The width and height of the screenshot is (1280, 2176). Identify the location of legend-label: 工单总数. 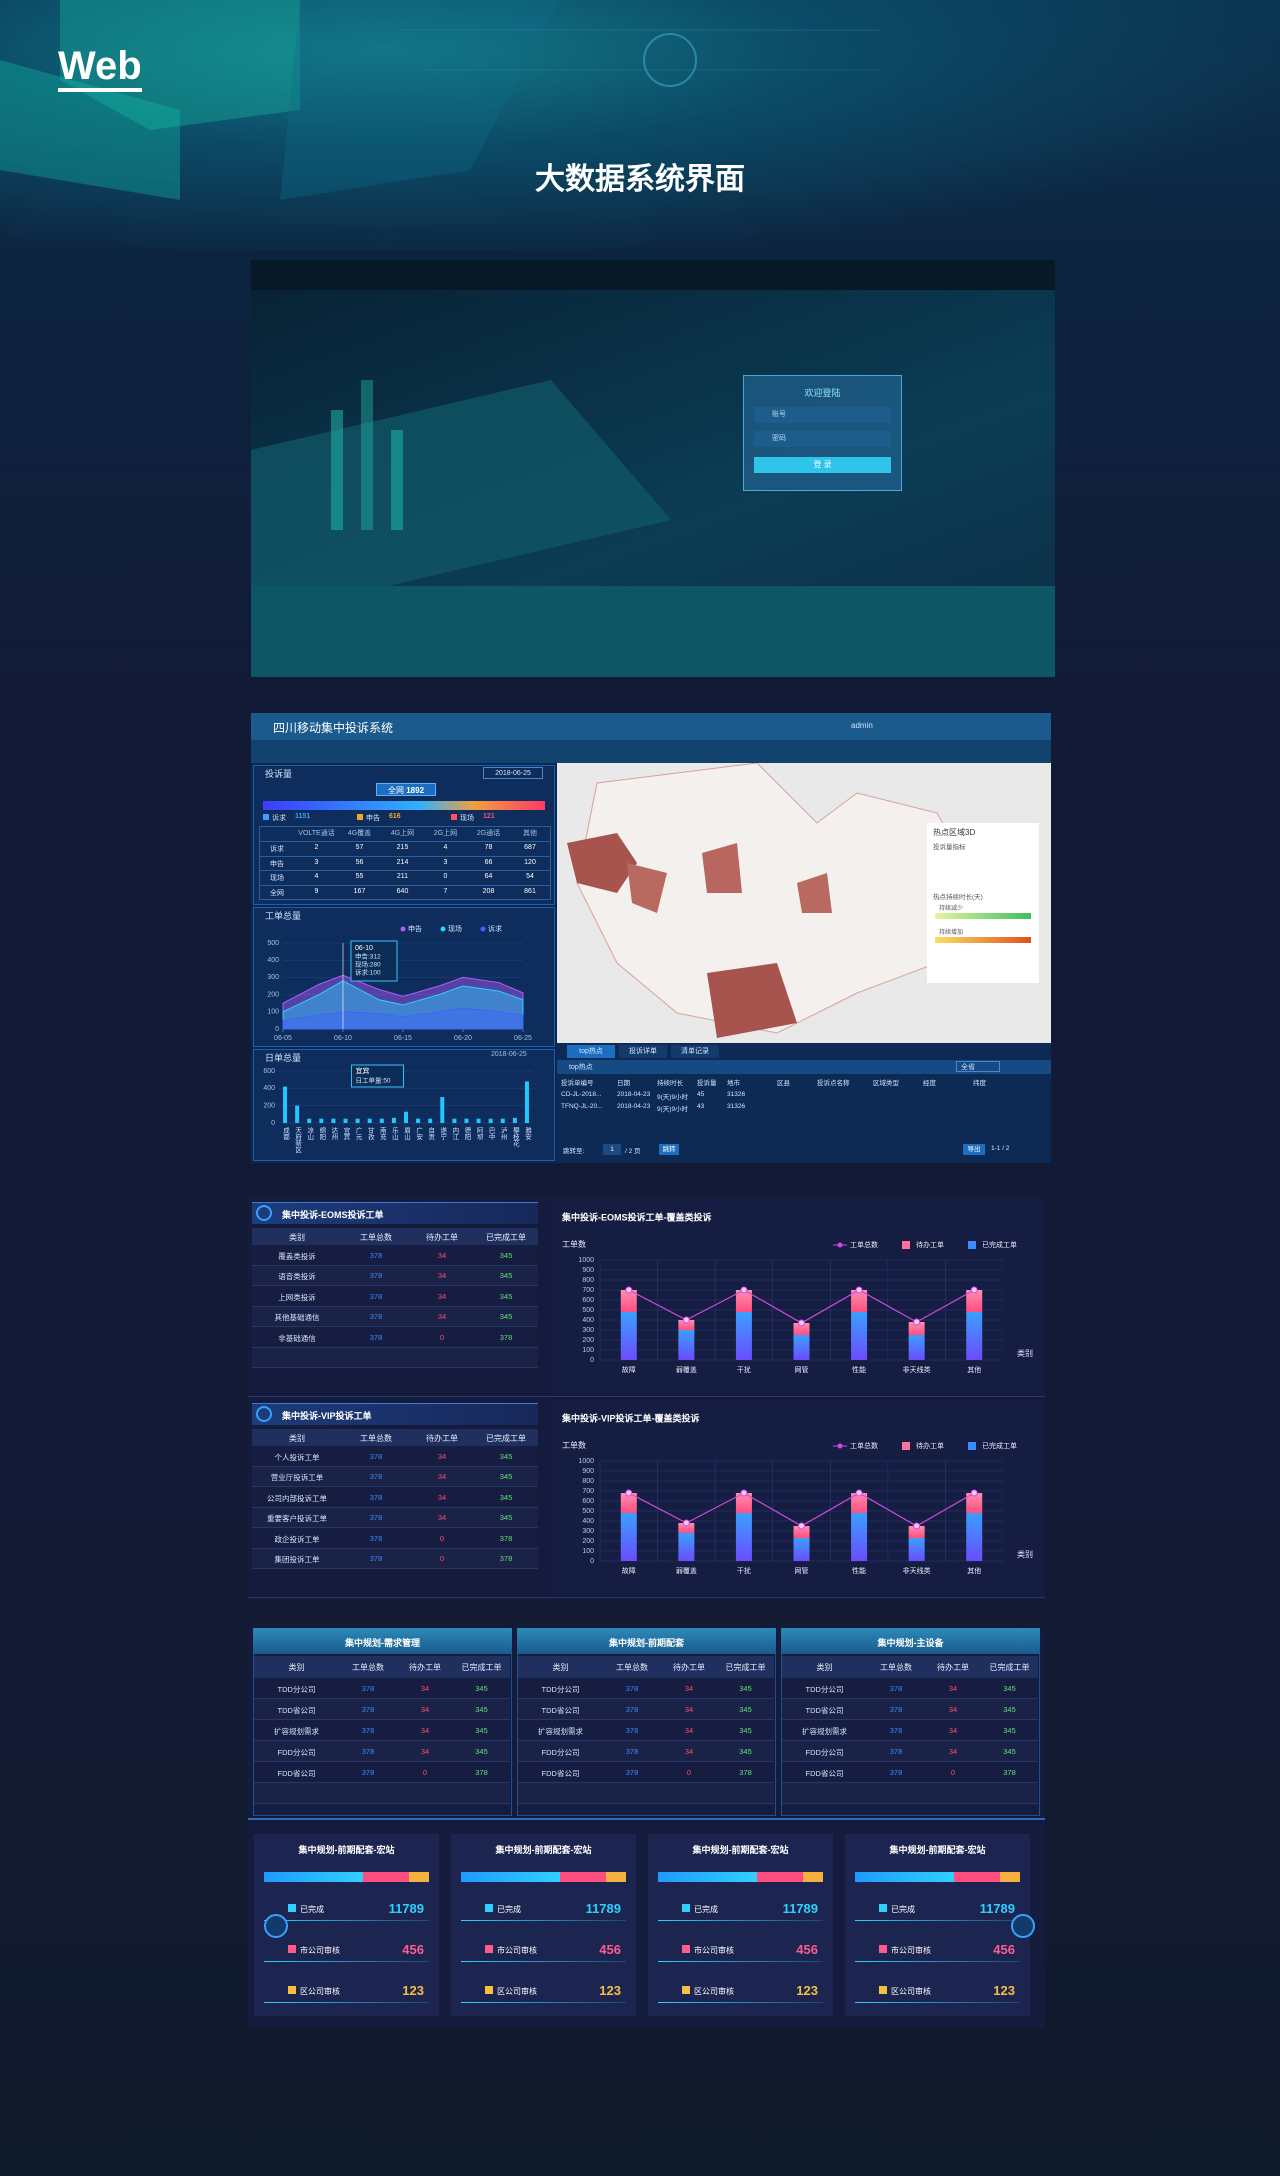
(864, 1244).